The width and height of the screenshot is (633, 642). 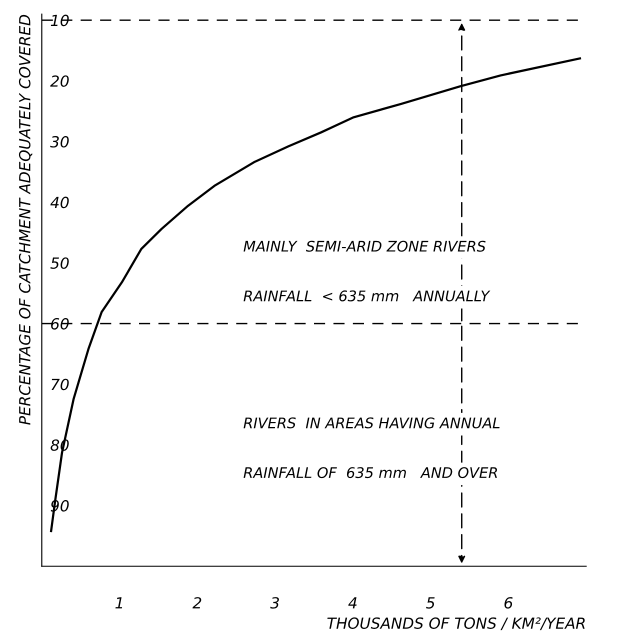 What do you see at coordinates (59, 81) in the screenshot?
I see `y-tick-label: 20` at bounding box center [59, 81].